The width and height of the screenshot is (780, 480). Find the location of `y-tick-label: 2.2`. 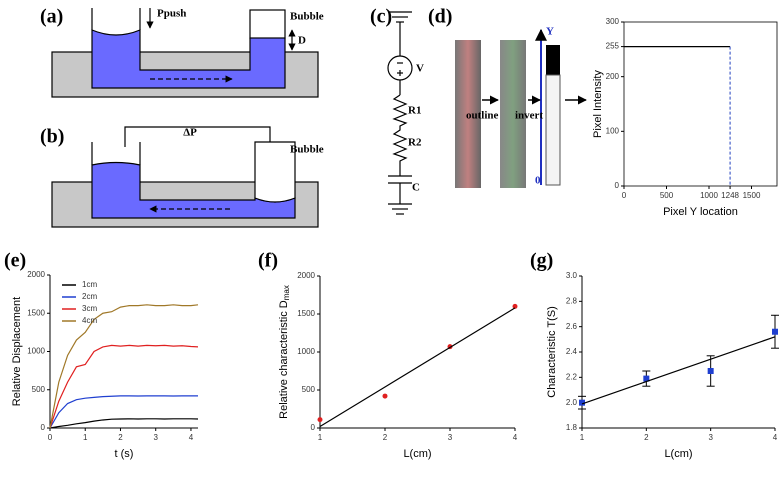

y-tick-label: 2.2 is located at coordinates (572, 376).